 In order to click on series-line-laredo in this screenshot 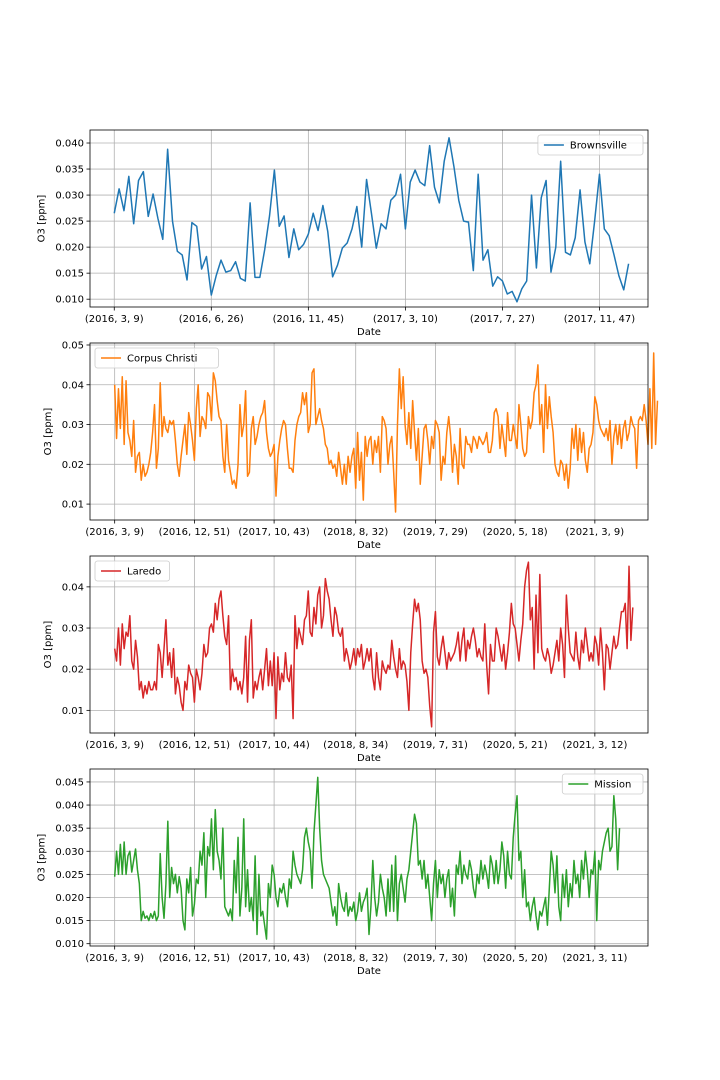, I will do `click(373, 644)`.